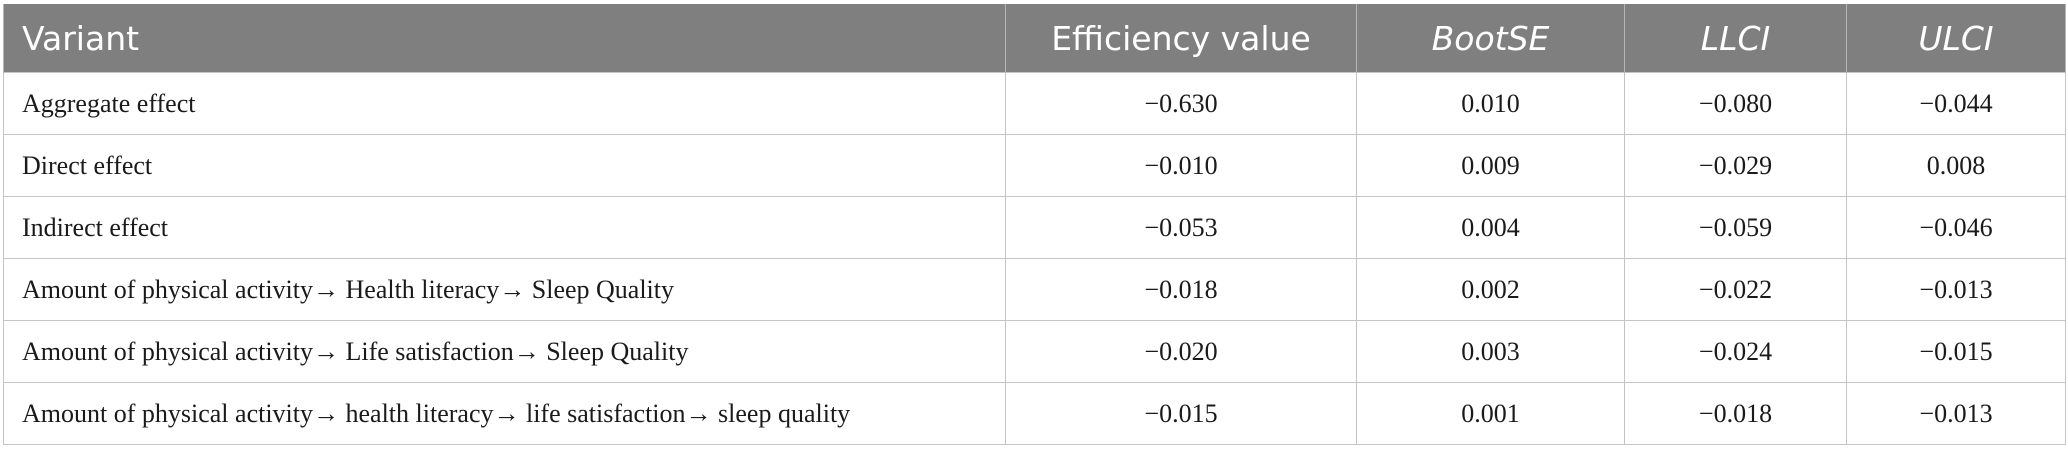 The height and width of the screenshot is (464, 2068). What do you see at coordinates (504, 38) in the screenshot?
I see `header-variant: Variant` at bounding box center [504, 38].